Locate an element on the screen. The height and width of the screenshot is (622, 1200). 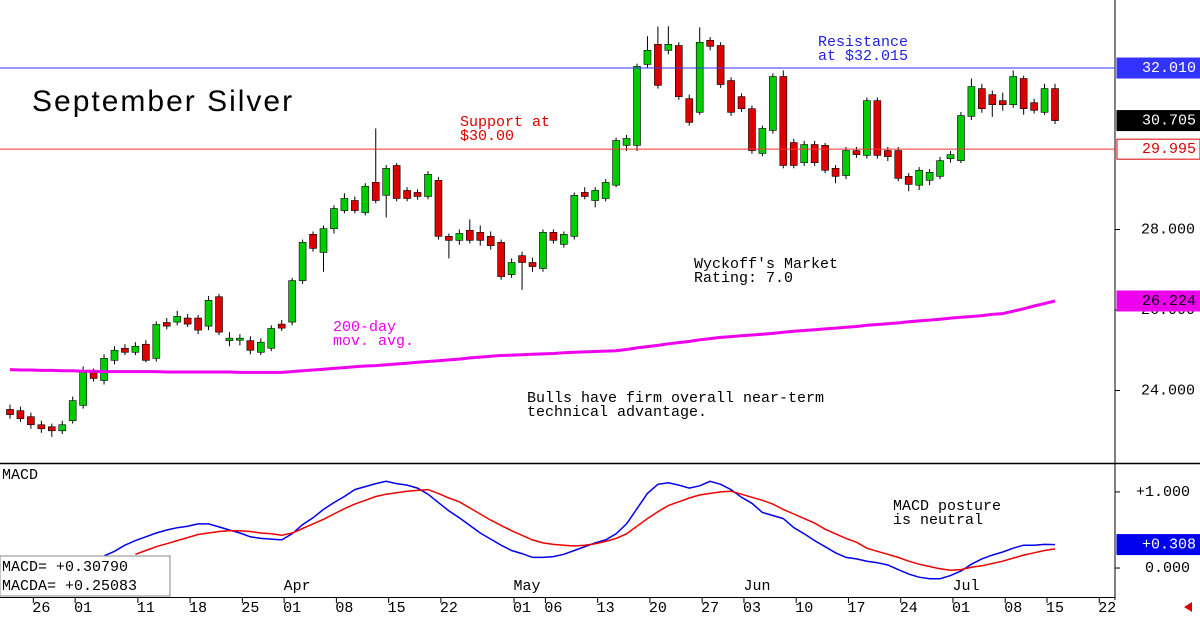
annotation: 200-day is located at coordinates (364, 327).